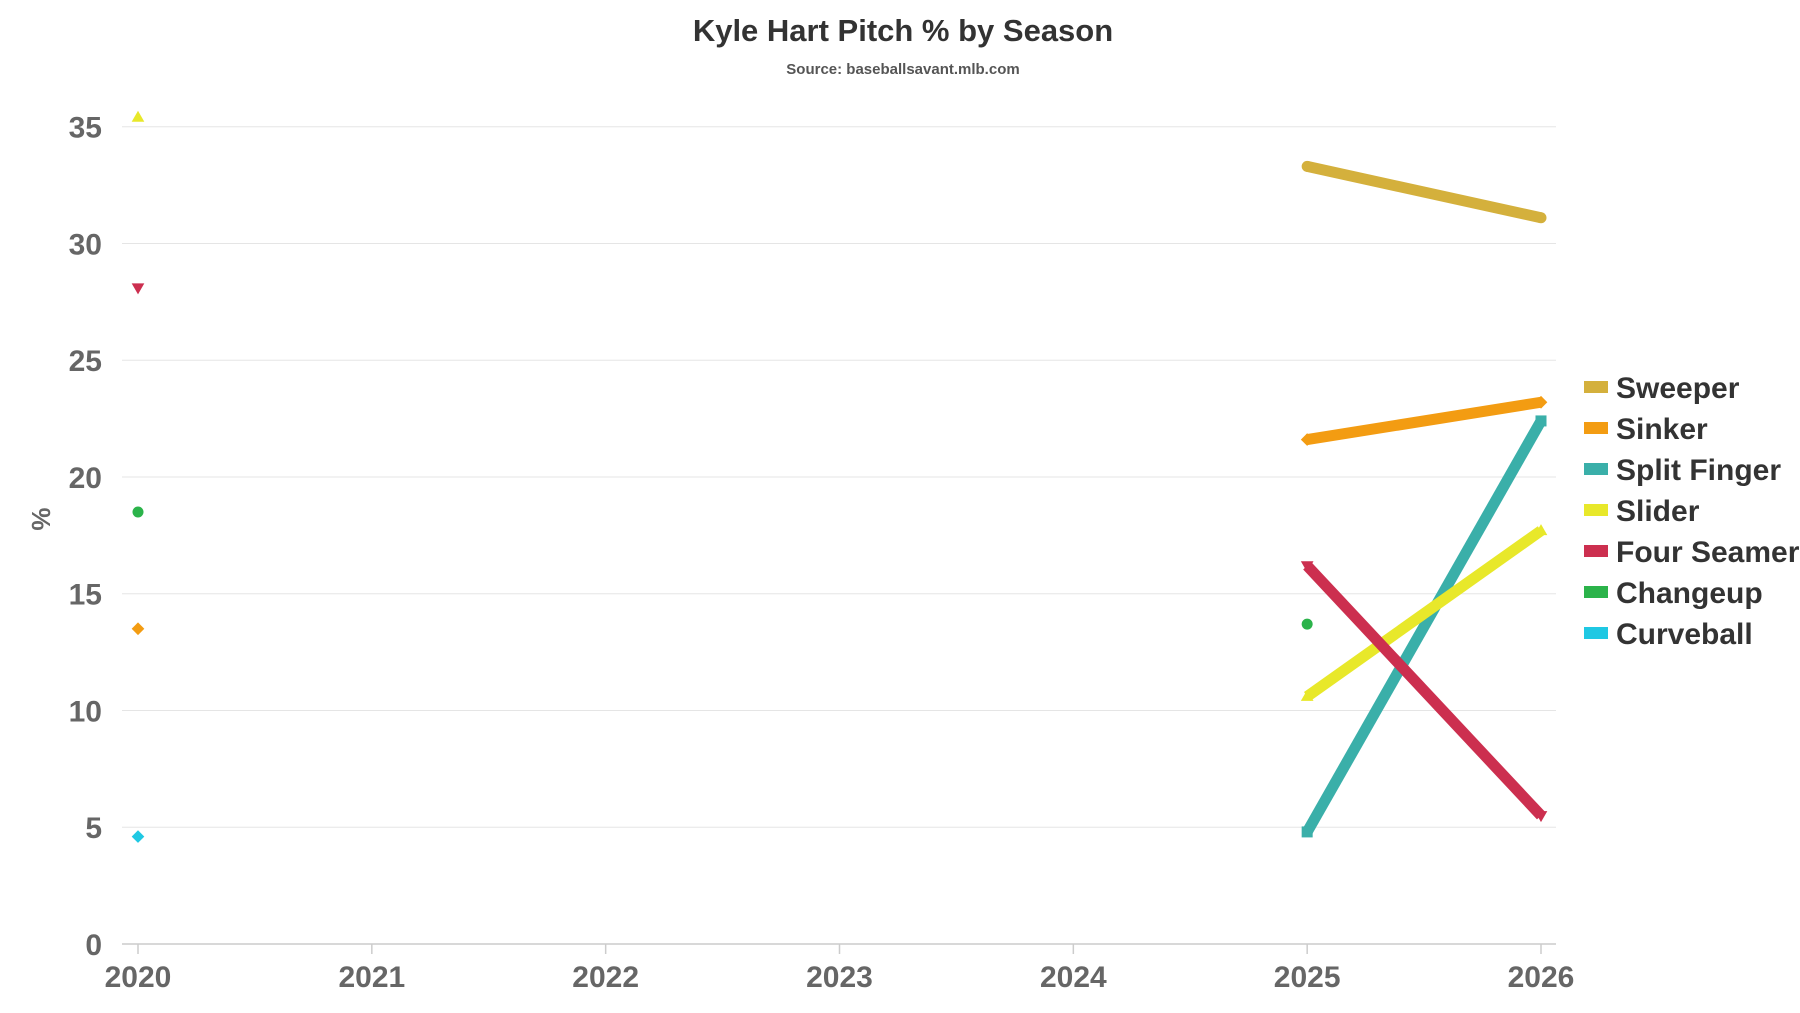 The image size is (1800, 1013). What do you see at coordinates (85, 537) in the screenshot?
I see `y-axis: 0 5 10 15 20 25 30 35` at bounding box center [85, 537].